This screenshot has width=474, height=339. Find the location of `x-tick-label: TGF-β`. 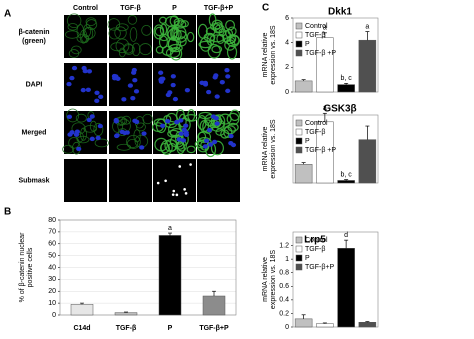

x-tick-label: TGF-β is located at coordinates (126, 328).